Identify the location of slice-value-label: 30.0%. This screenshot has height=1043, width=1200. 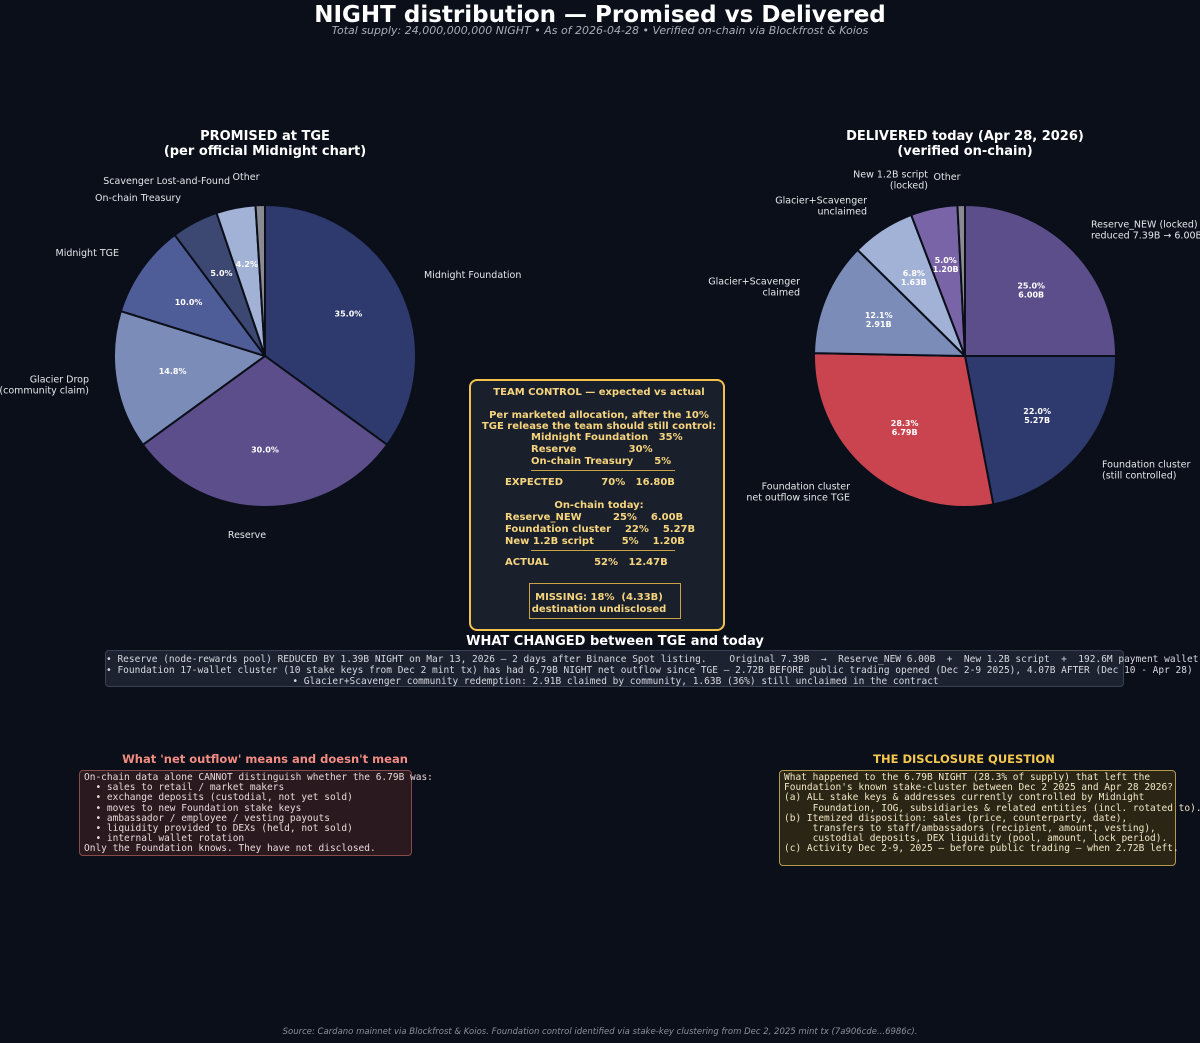
(265, 450).